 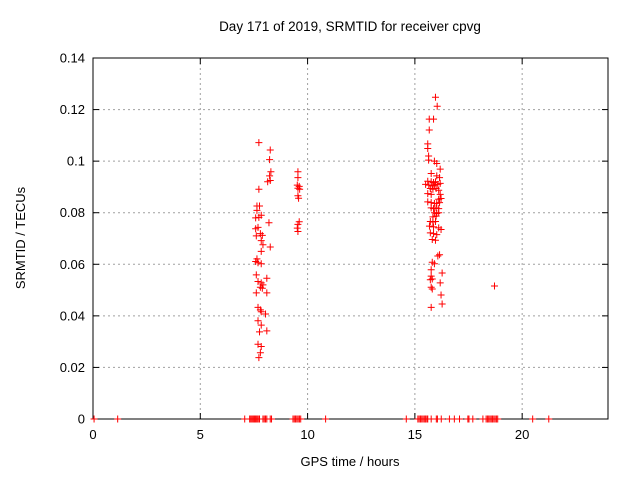 What do you see at coordinates (81, 419) in the screenshot?
I see `y-tick-label: 0` at bounding box center [81, 419].